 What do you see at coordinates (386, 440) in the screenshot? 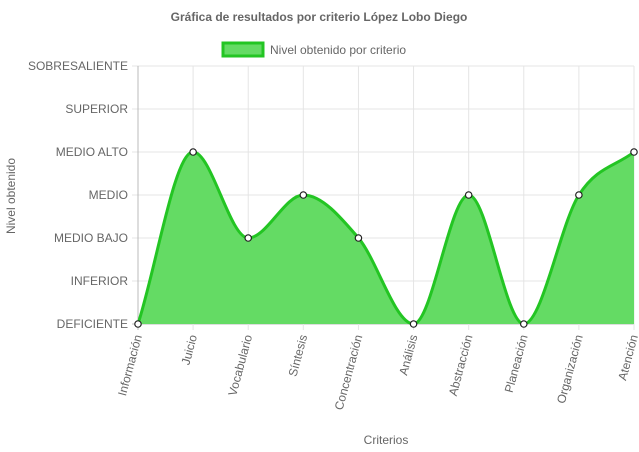
I see `x-axis-title: Criterios` at bounding box center [386, 440].